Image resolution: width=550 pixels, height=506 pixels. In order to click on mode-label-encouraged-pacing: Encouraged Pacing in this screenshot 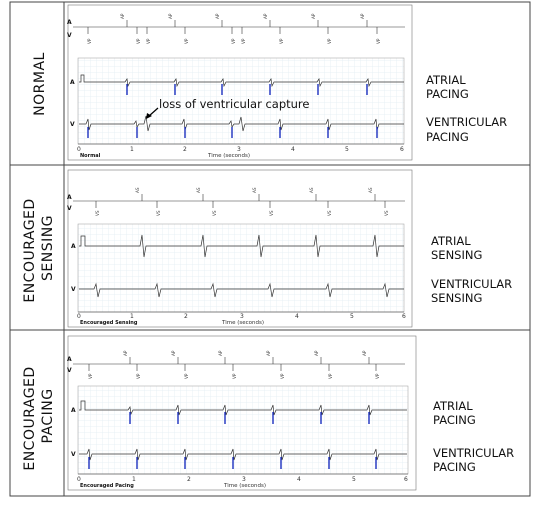, I will do `click(107, 486)`.